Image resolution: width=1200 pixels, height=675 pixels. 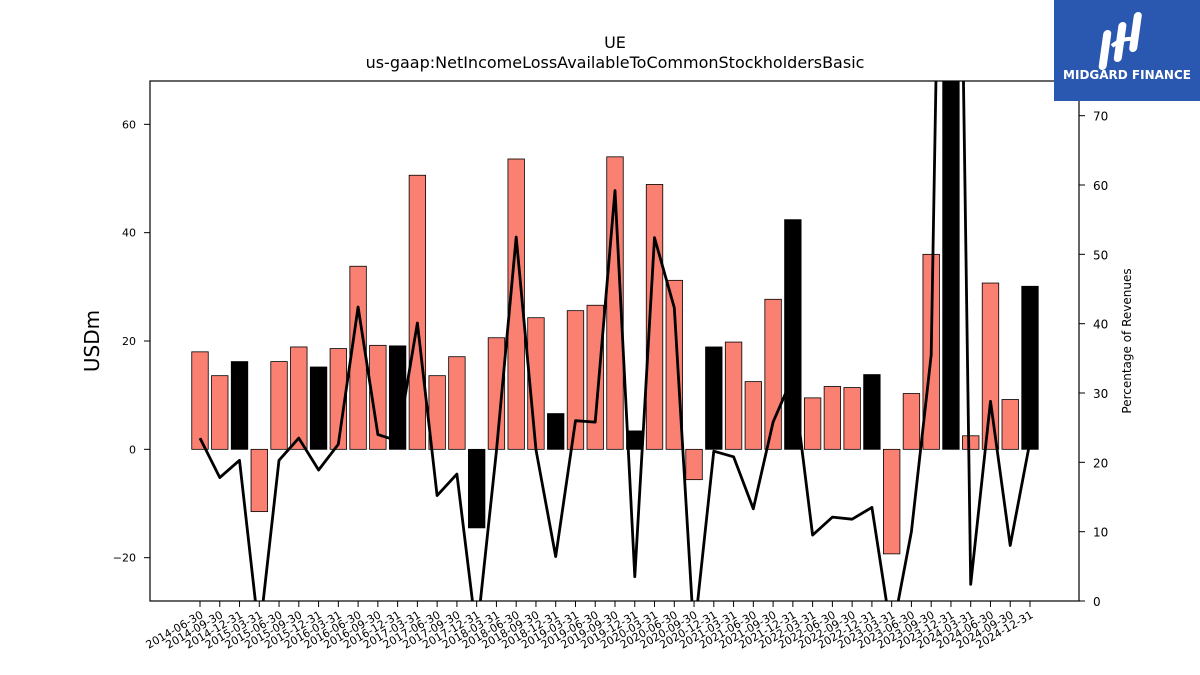 I want to click on chart-title: UE, so click(x=615, y=42).